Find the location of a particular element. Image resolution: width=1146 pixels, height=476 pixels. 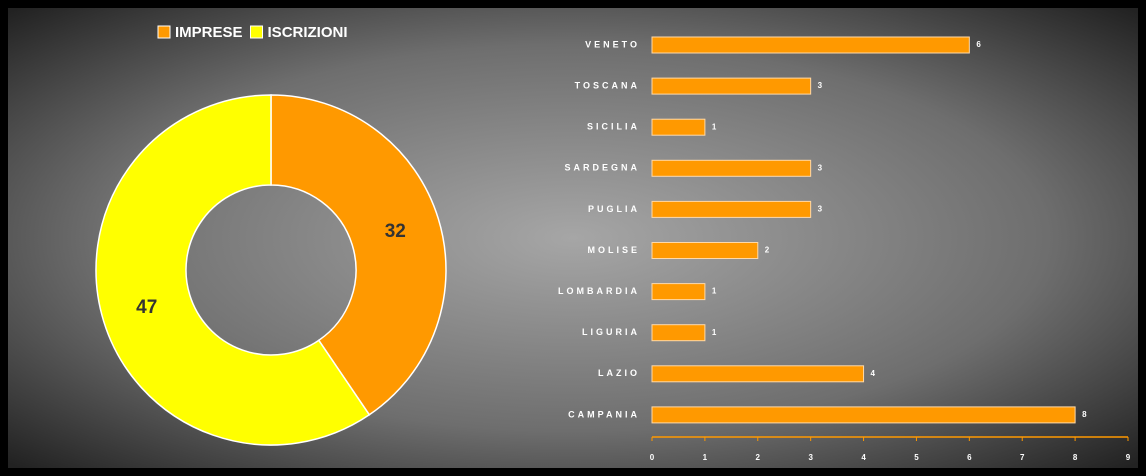

category-label: CAMPANIA is located at coordinates (604, 414).